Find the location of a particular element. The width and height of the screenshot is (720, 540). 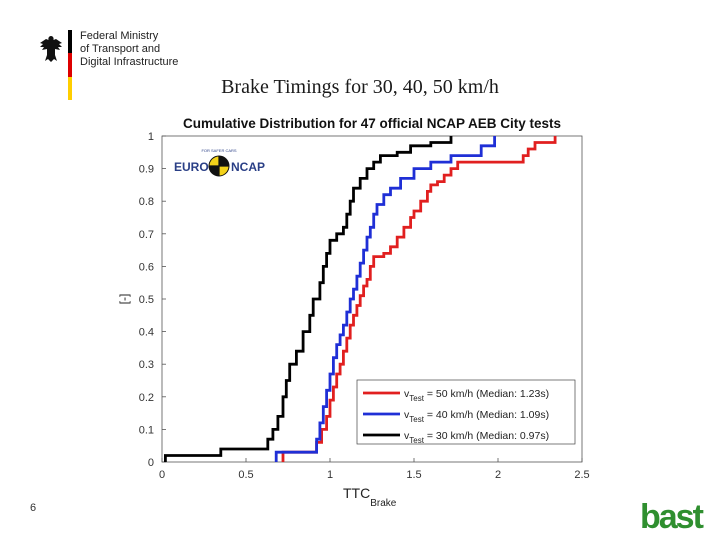

x-axis-label-sub: Brake is located at coordinates (383, 503).